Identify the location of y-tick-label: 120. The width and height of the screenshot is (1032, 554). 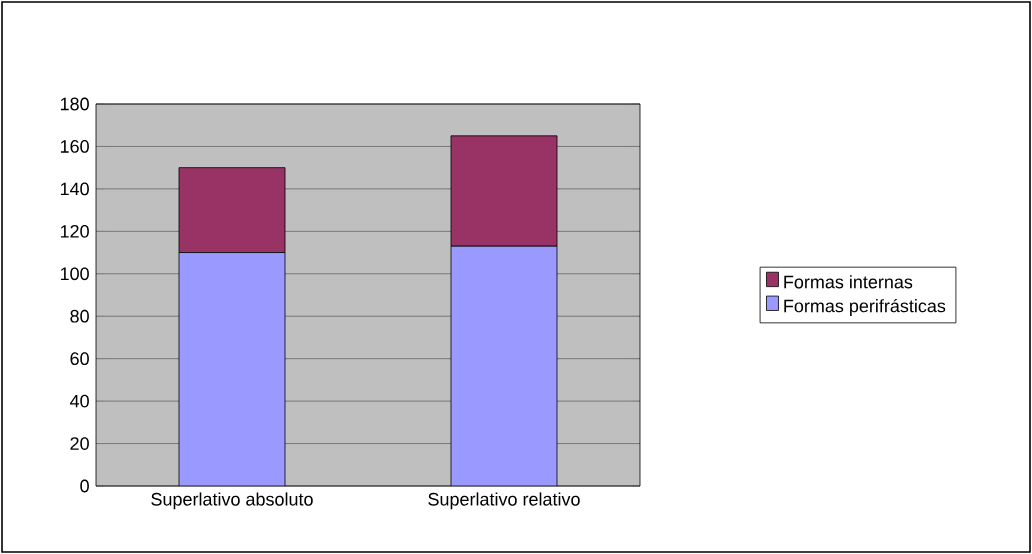
(74, 231).